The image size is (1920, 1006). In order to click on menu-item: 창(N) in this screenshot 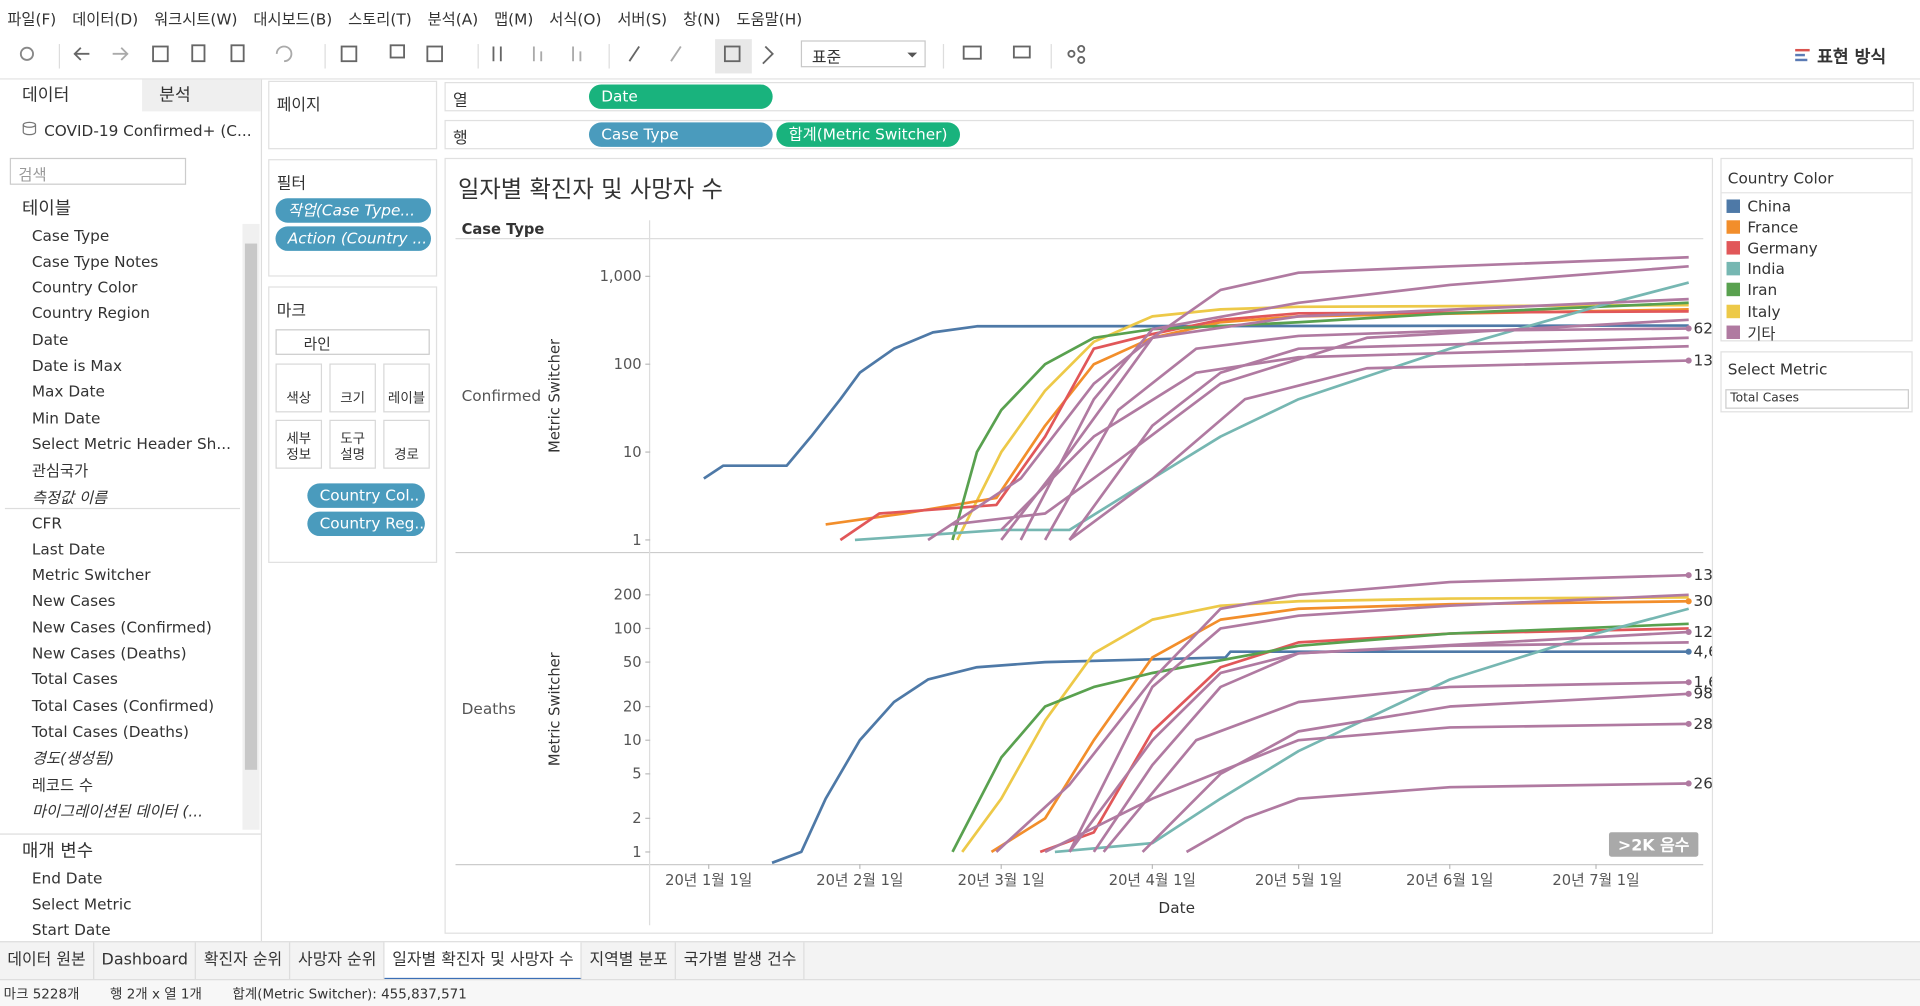, I will do `click(702, 18)`.